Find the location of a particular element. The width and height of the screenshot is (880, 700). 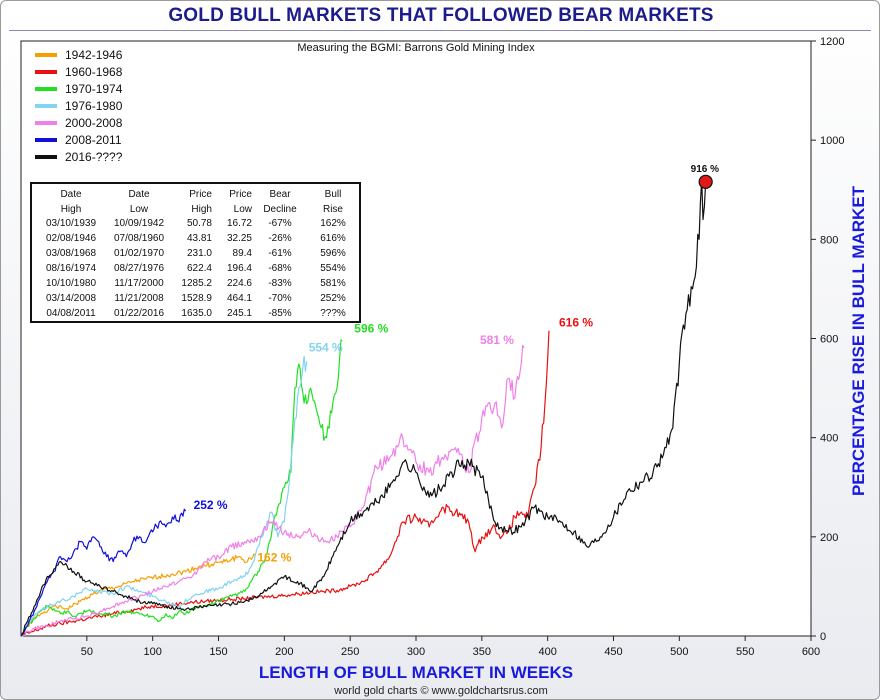

x-tick-label: 50 is located at coordinates (87, 652).